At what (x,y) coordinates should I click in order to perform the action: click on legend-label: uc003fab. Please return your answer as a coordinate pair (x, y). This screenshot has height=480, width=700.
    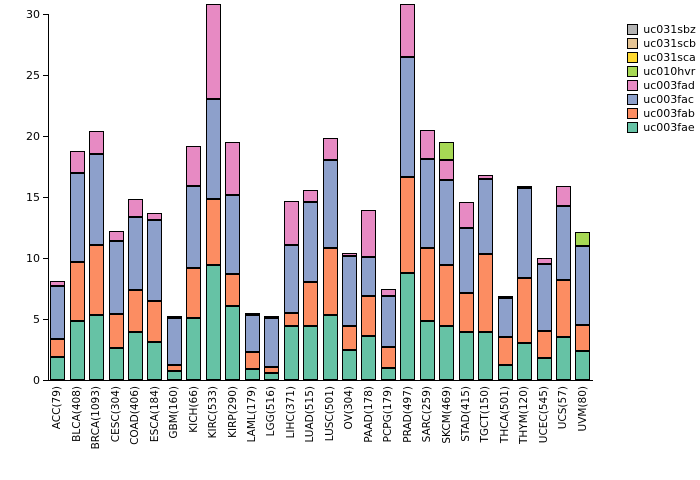
    Looking at the image, I should click on (669, 113).